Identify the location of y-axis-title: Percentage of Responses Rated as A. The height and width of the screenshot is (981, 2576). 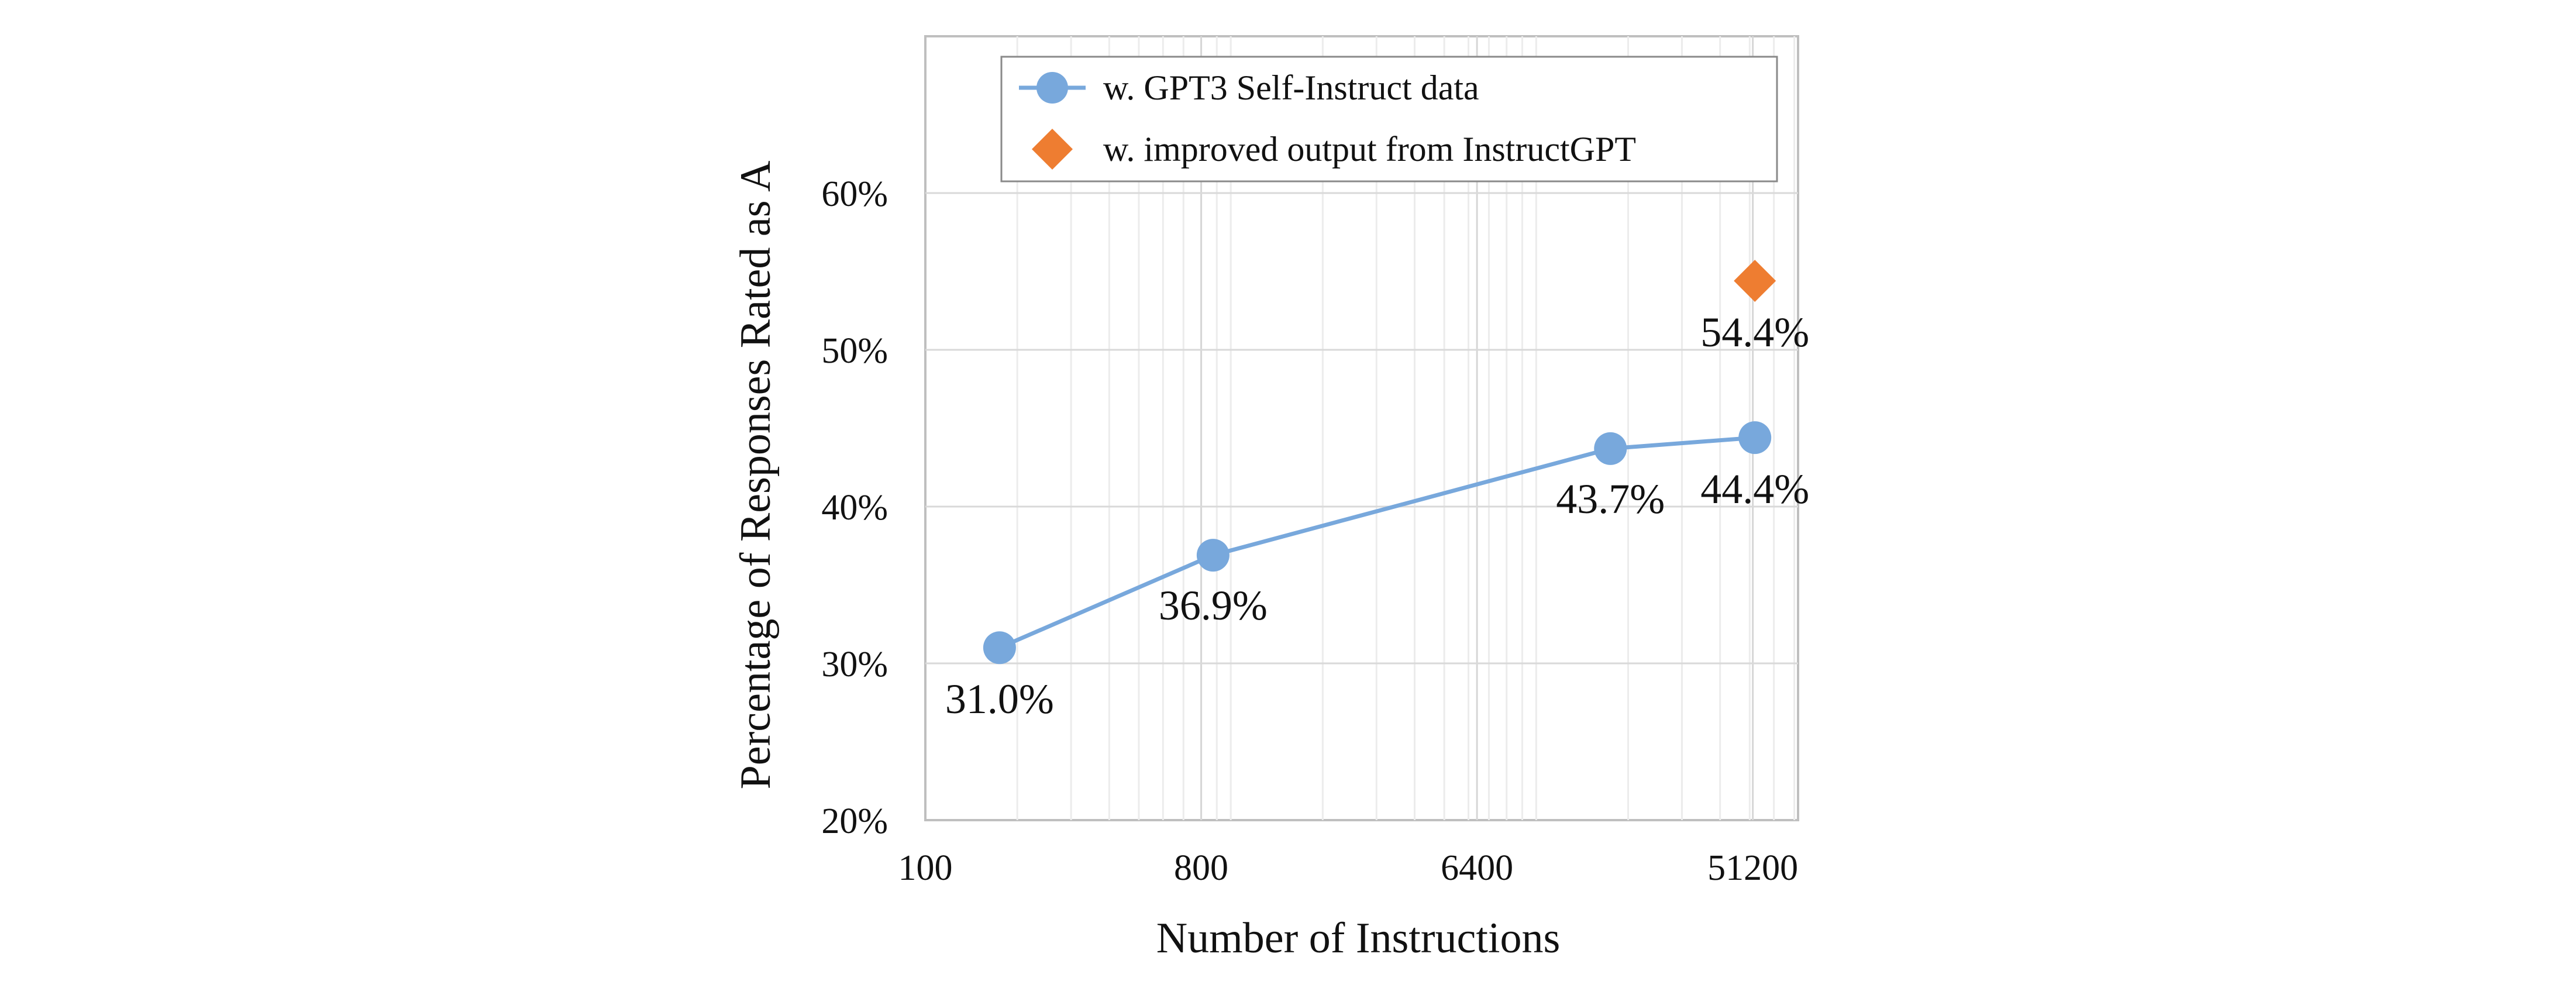
(756, 475).